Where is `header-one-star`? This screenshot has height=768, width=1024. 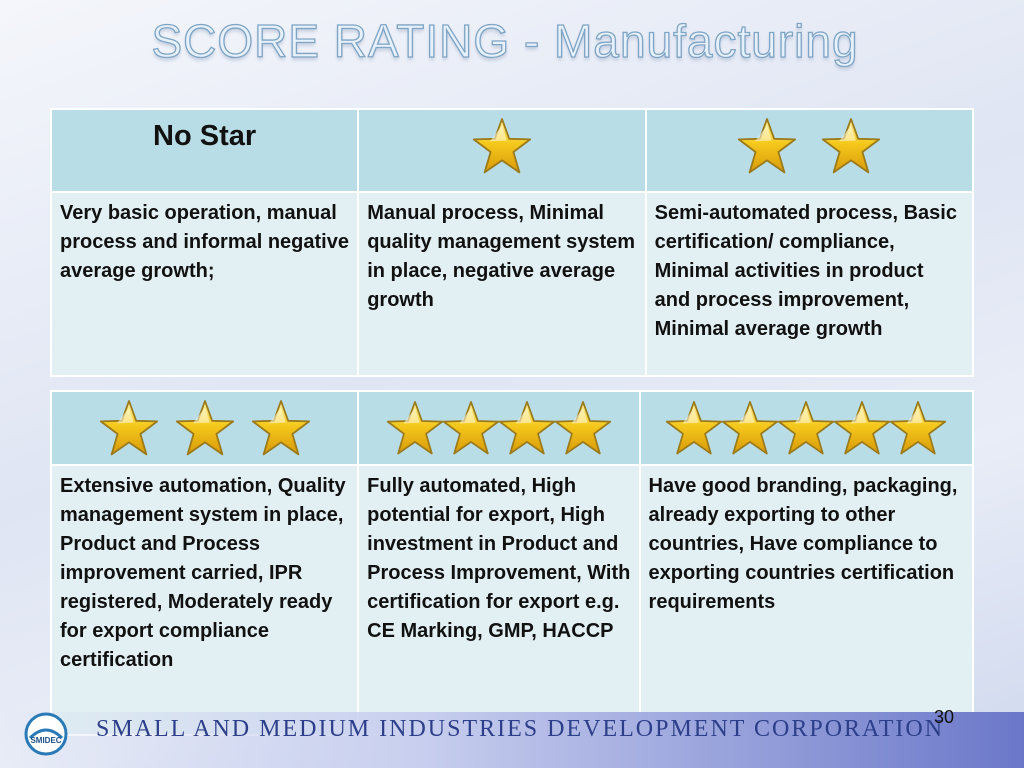
header-one-star is located at coordinates (502, 150).